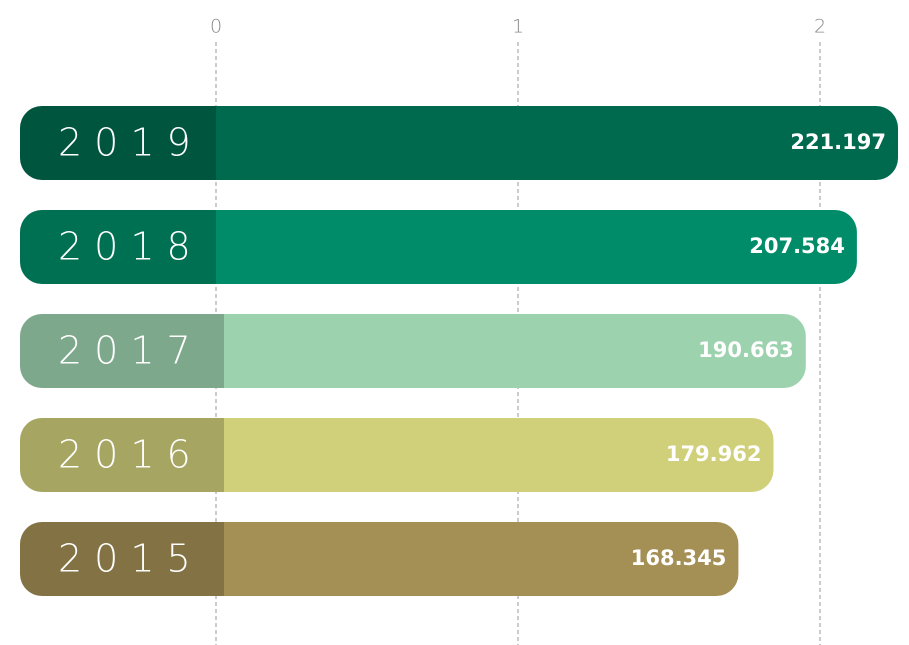 The image size is (909, 645). What do you see at coordinates (130, 455) in the screenshot?
I see `y-tick-label: 2016` at bounding box center [130, 455].